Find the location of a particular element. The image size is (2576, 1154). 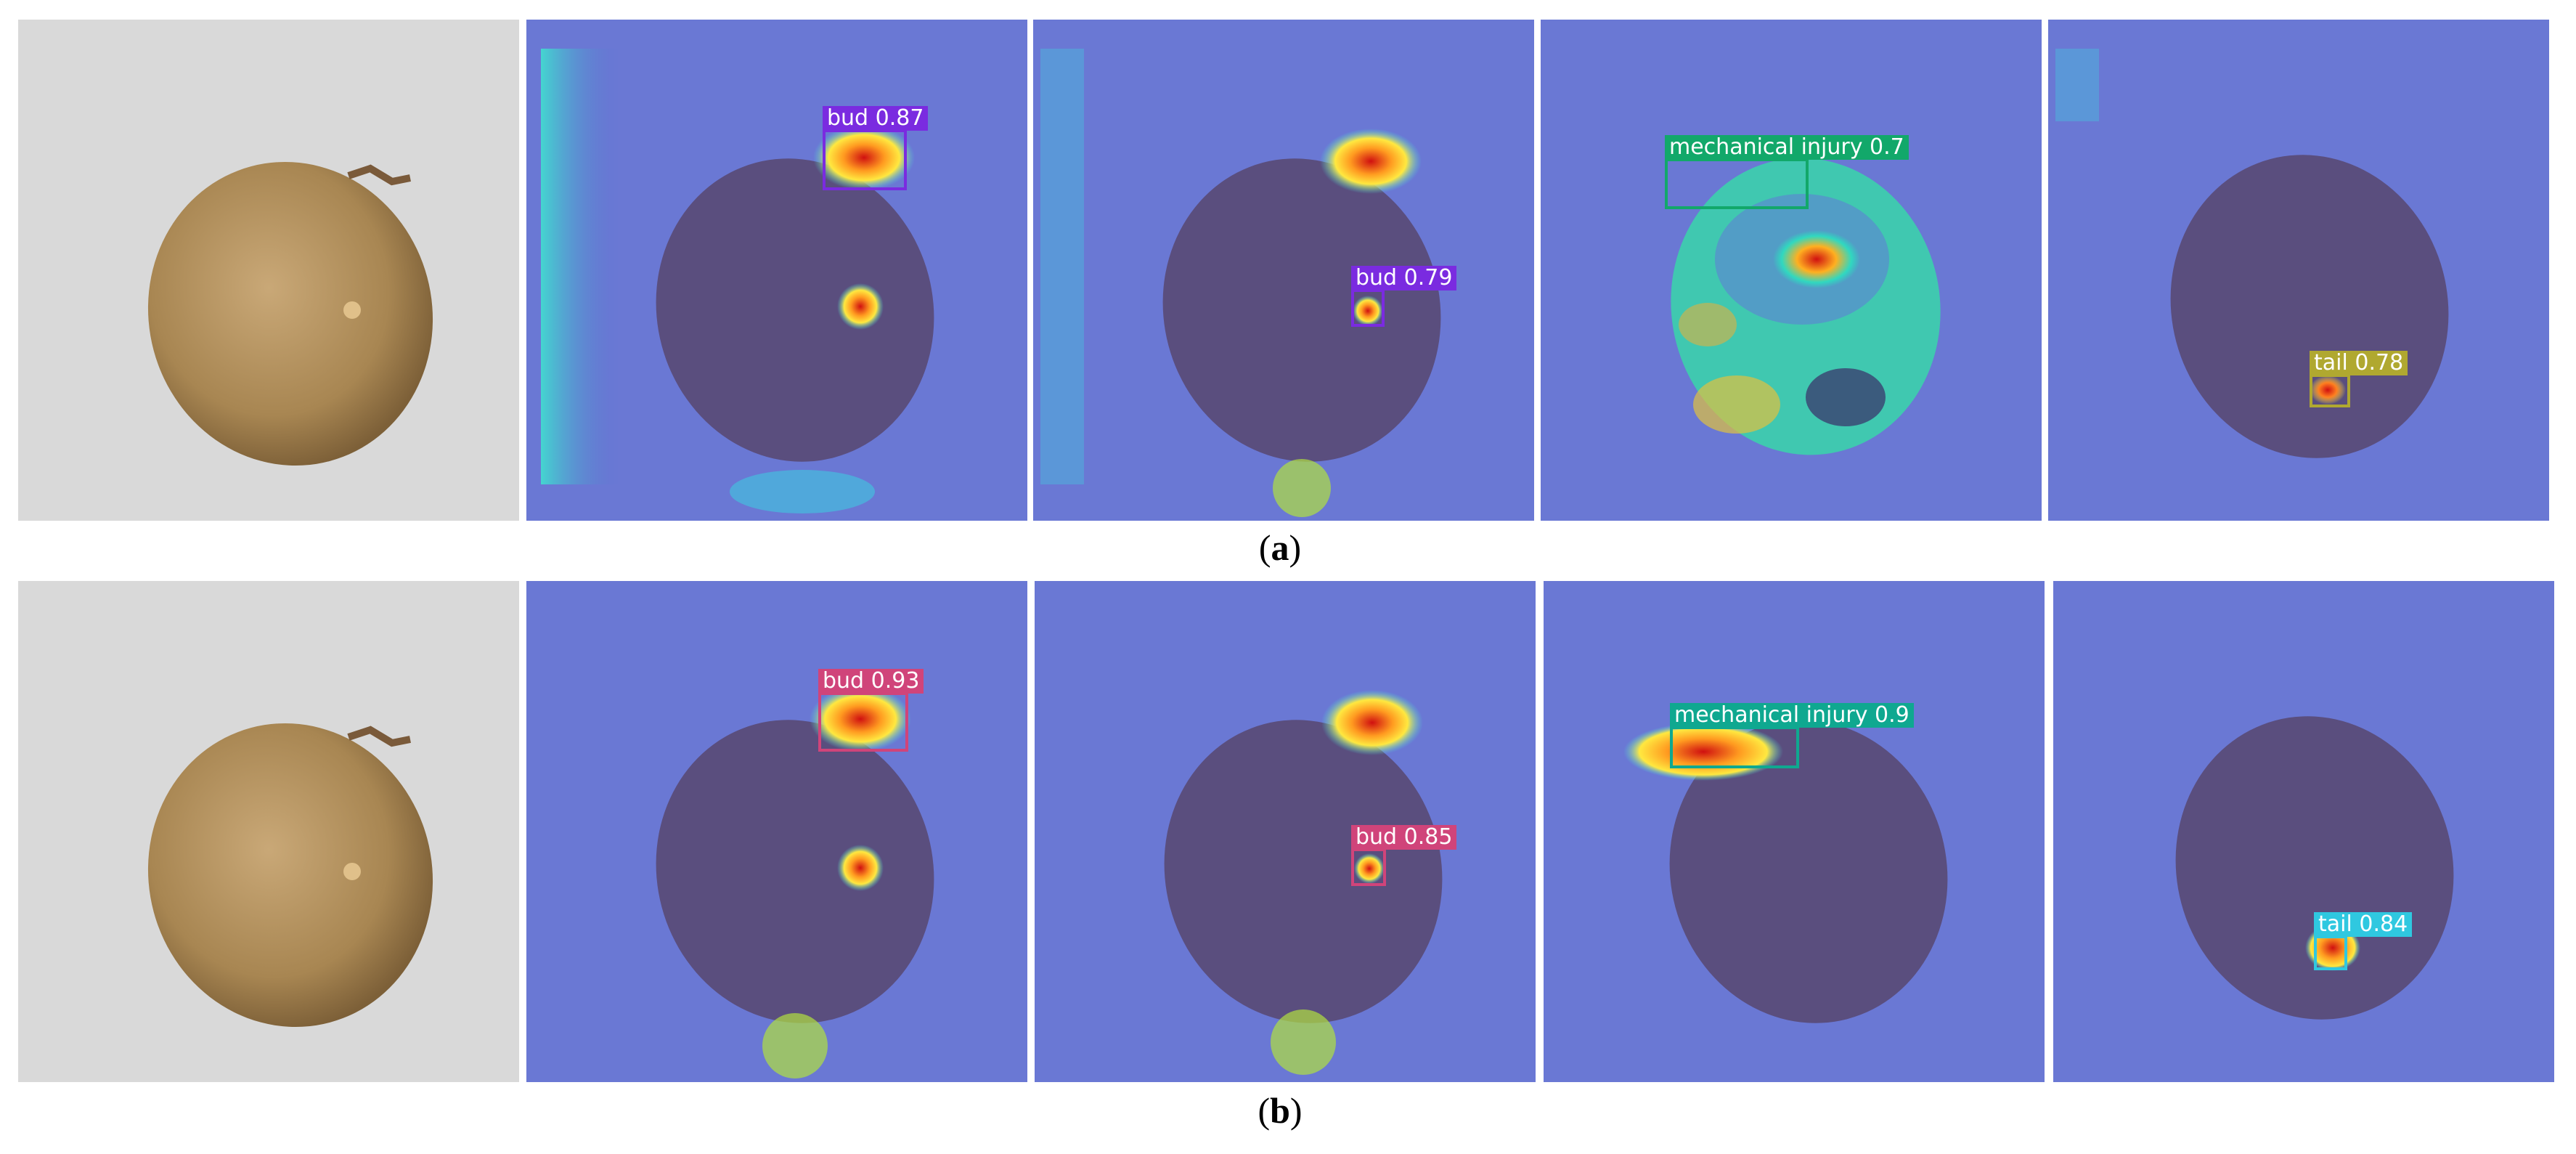

photo-b-original is located at coordinates (268, 831).